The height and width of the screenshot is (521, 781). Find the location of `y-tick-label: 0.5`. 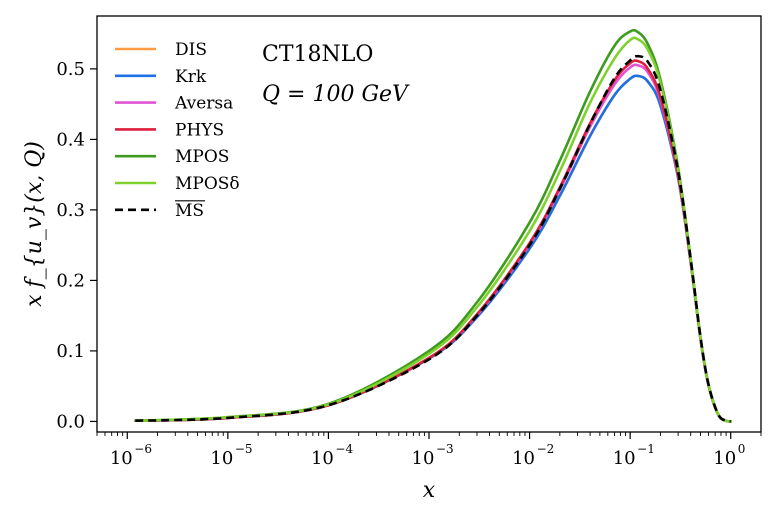

y-tick-label: 0.5 is located at coordinates (70, 69).